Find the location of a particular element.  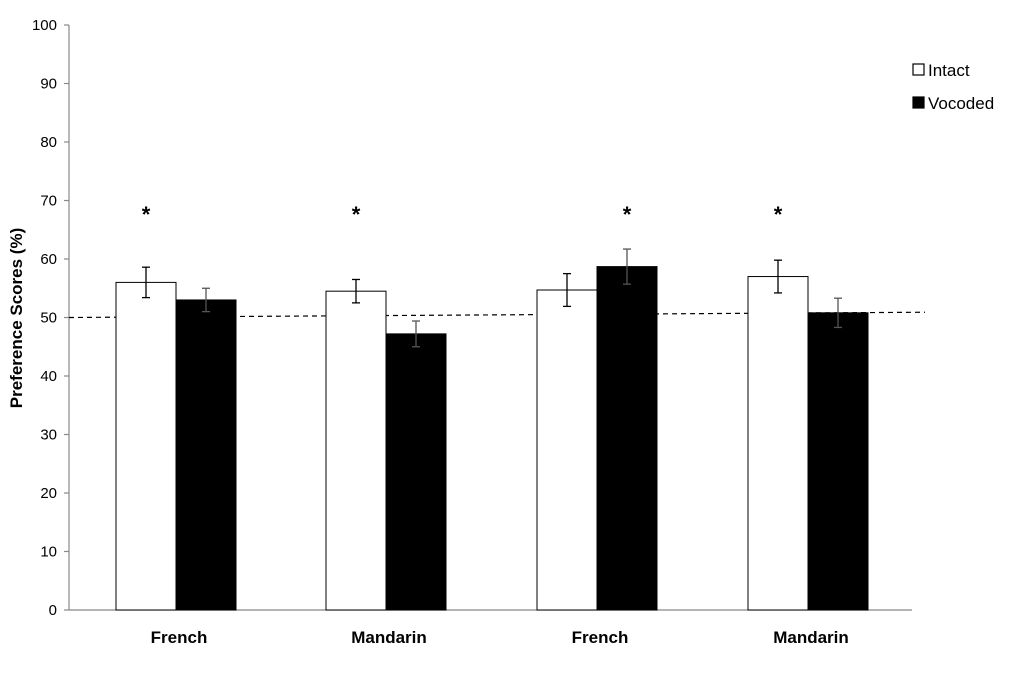

y-tick-label: 70 is located at coordinates (48, 201).